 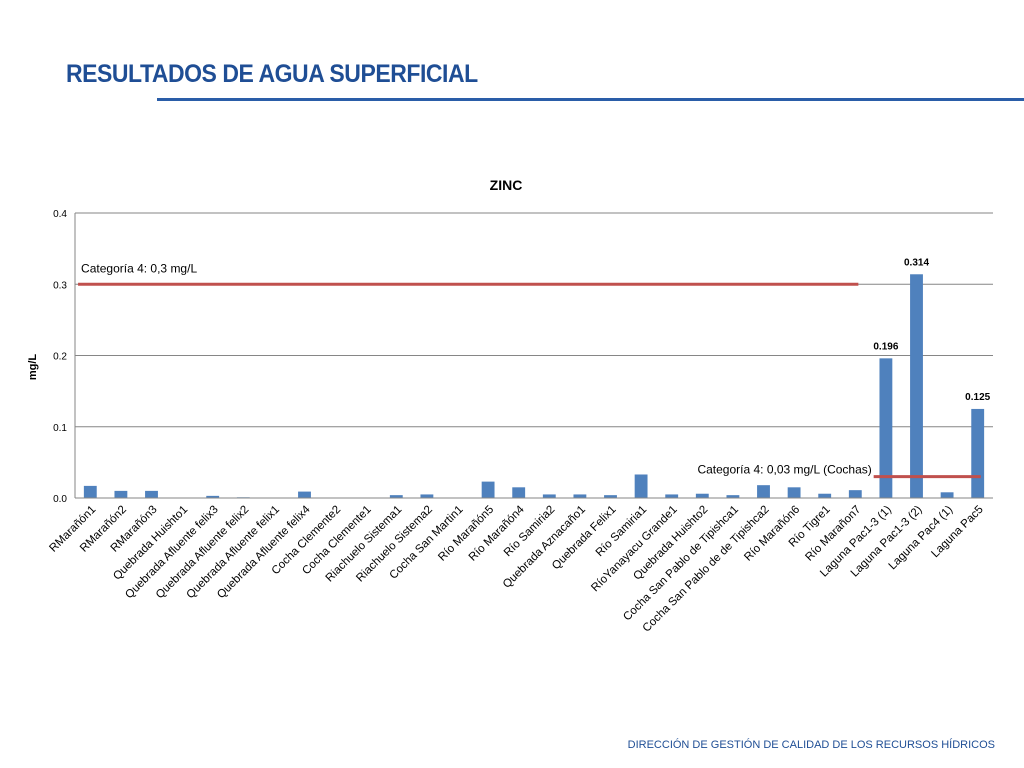 I want to click on y-tick-label: 0.0, so click(x=60, y=499).